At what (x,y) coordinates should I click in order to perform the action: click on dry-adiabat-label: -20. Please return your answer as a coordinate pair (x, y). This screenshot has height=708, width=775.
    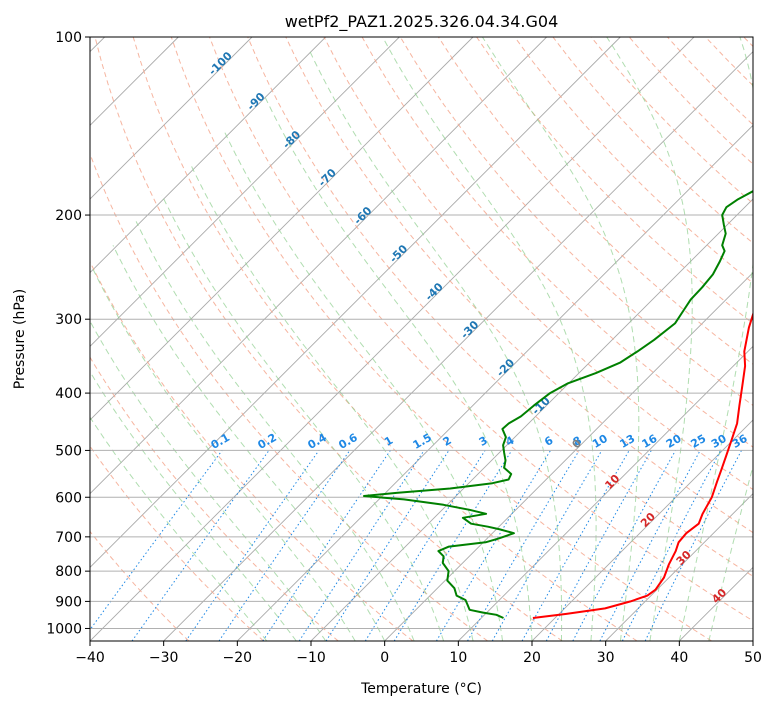
    Looking at the image, I should click on (505, 367).